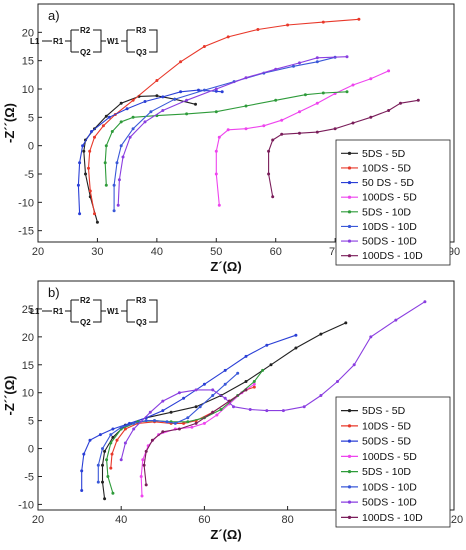  Describe the element at coordinates (28, 62) in the screenshot. I see `y-tick-label: 15` at that location.